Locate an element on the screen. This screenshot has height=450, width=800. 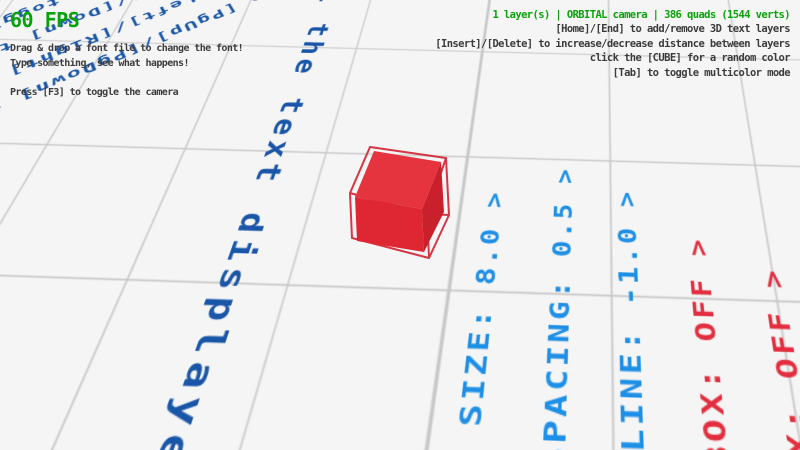
line-label: < LINE: -1.0 > is located at coordinates (633, 319).